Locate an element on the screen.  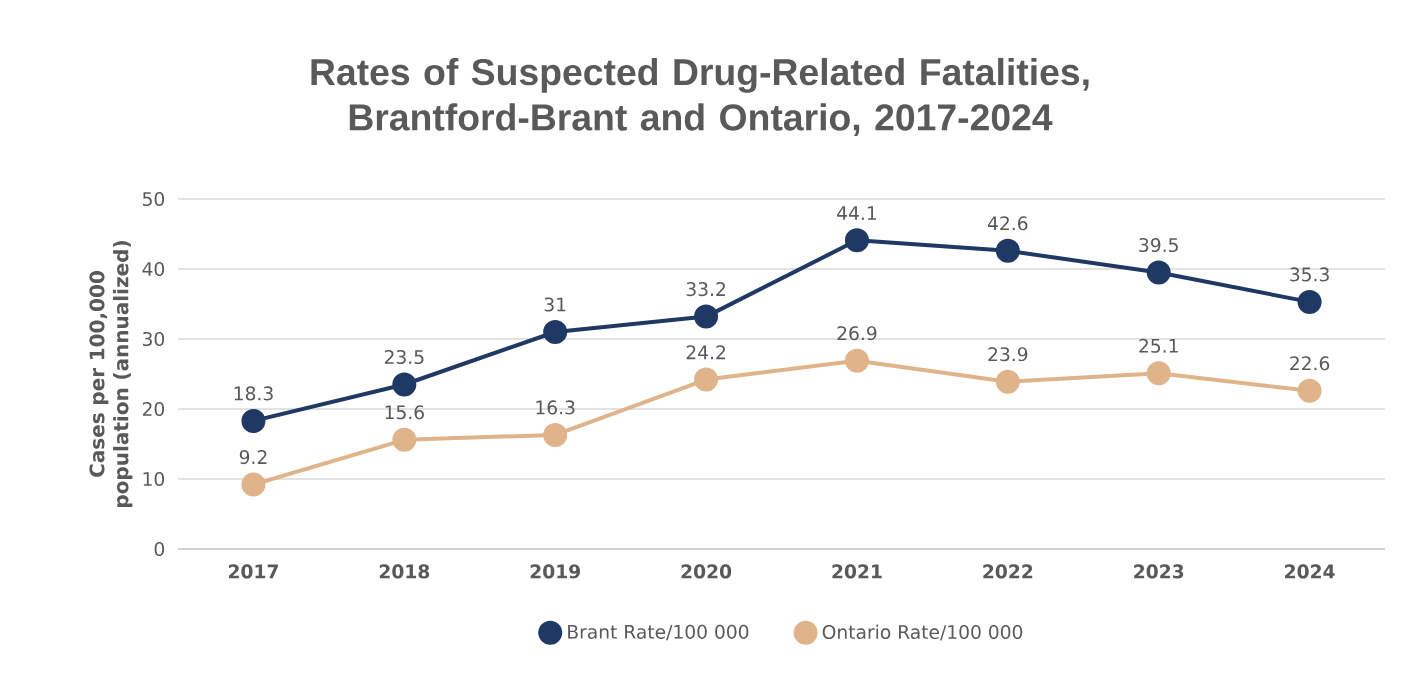
x-tick-label: 2020 is located at coordinates (706, 571).